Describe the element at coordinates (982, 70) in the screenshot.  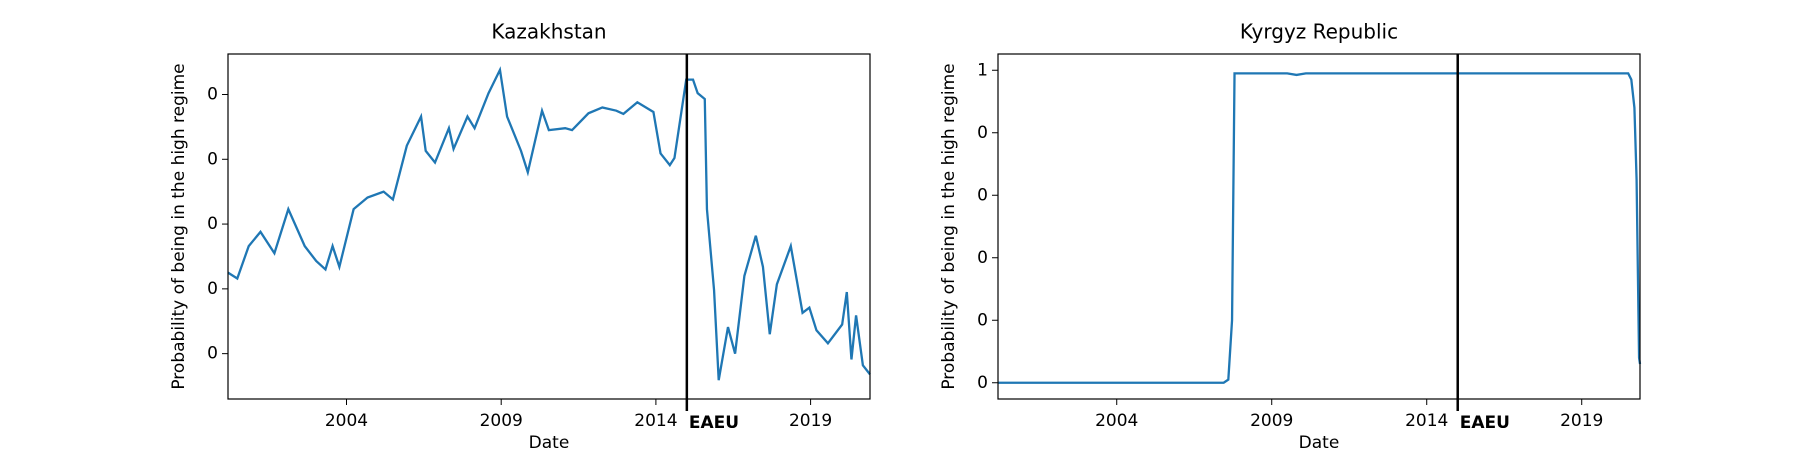
I see `y-tick-label: 1` at that location.